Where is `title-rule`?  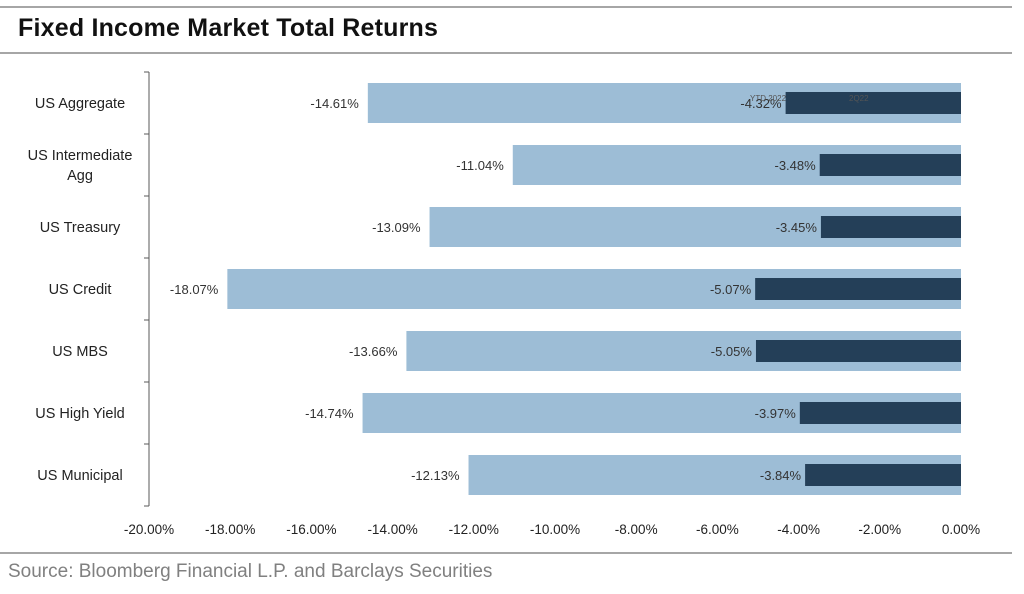 title-rule is located at coordinates (506, 53).